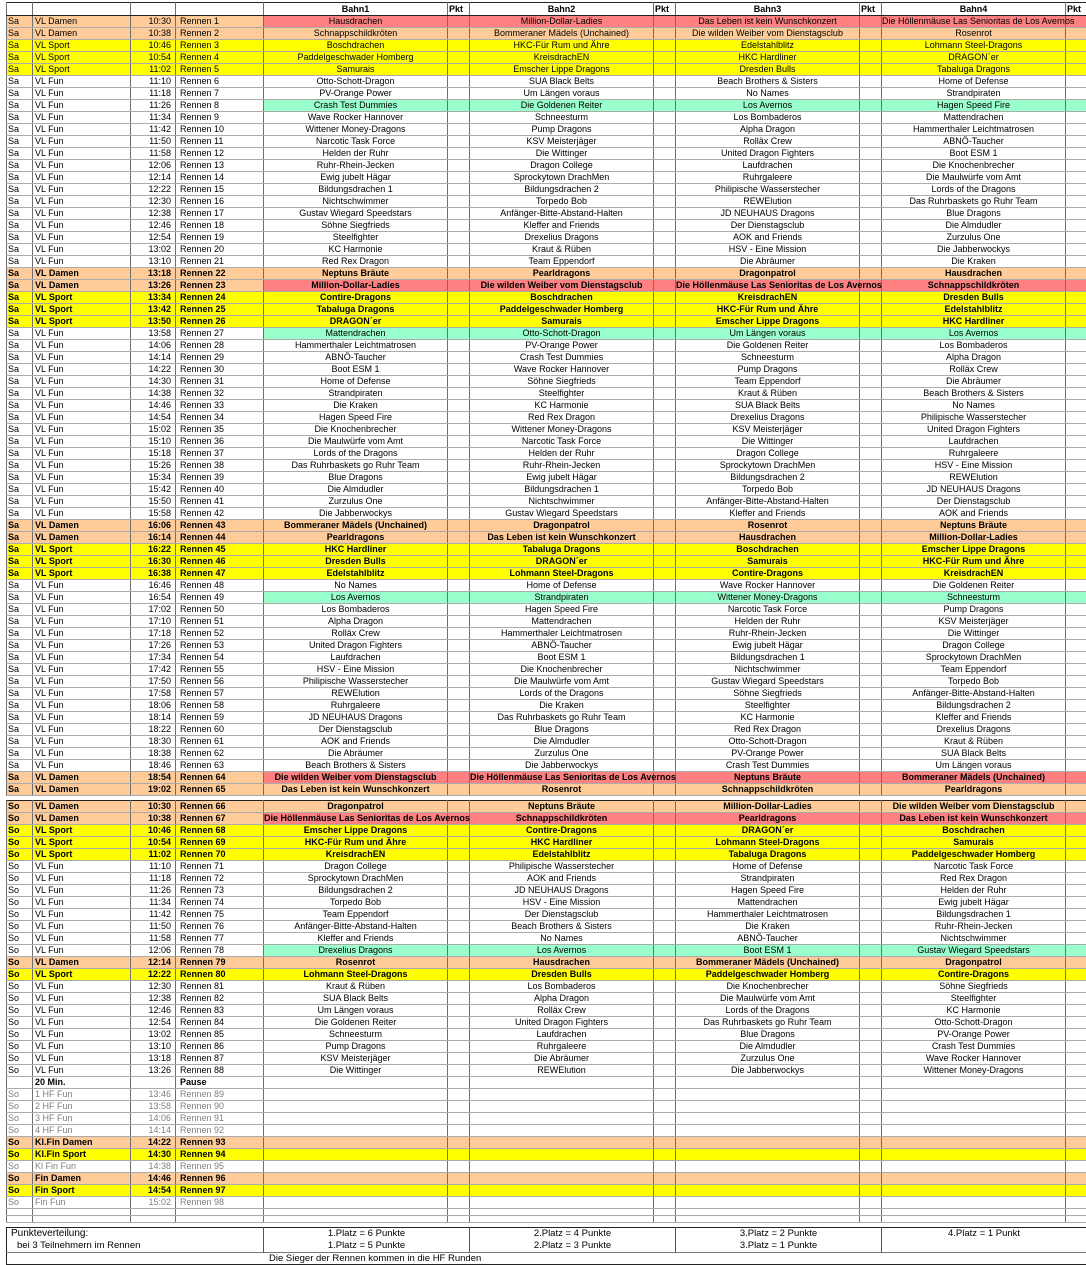  I want to click on team-cell-bahn2: REWElution, so click(562, 1071).